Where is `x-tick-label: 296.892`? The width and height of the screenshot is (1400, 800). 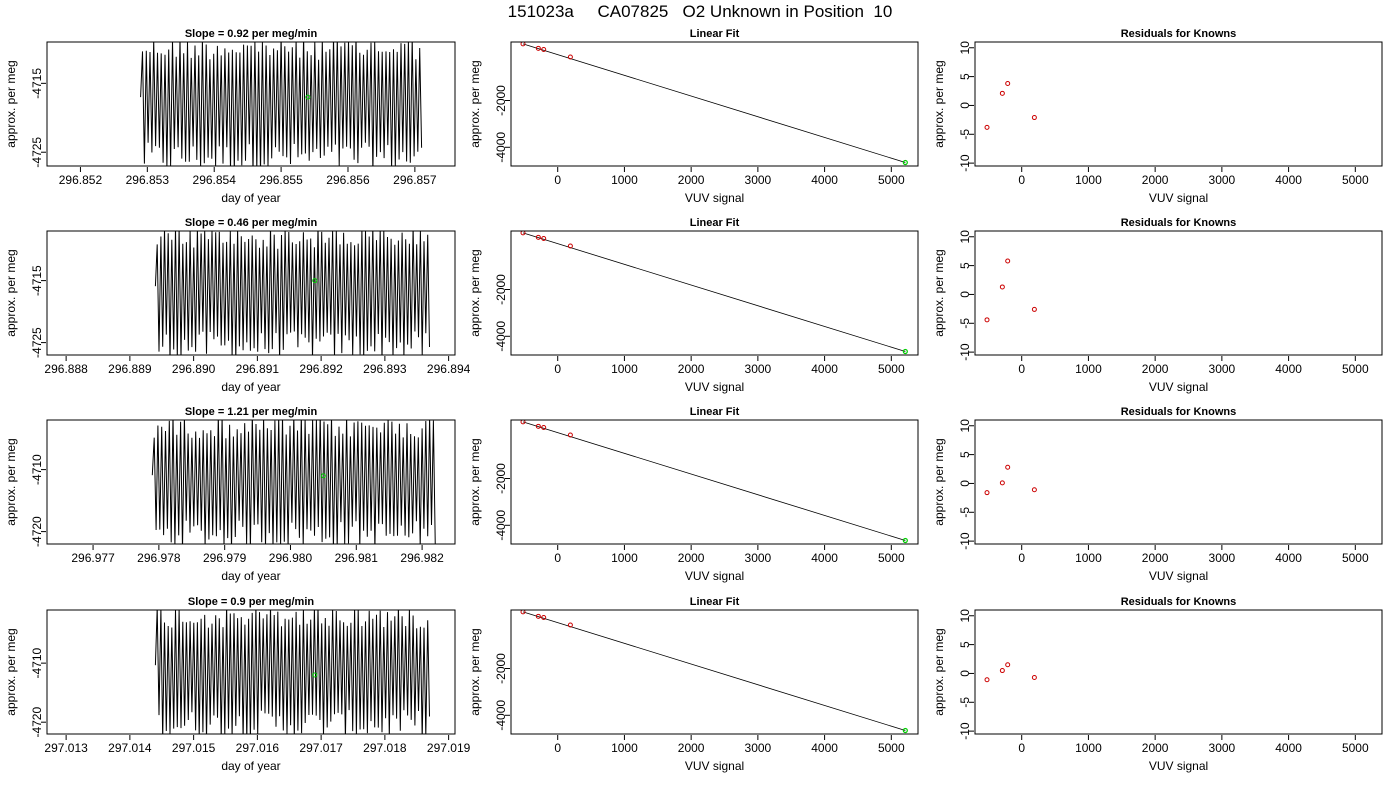 x-tick-label: 296.892 is located at coordinates (321, 369).